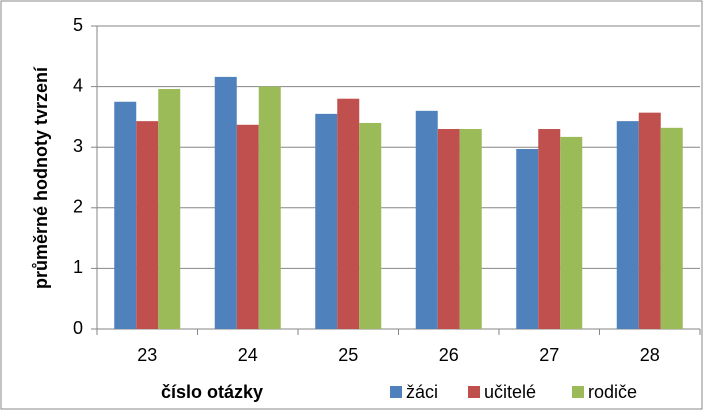 Image resolution: width=703 pixels, height=410 pixels. Describe the element at coordinates (78, 267) in the screenshot. I see `y-tick-label: 1` at that location.